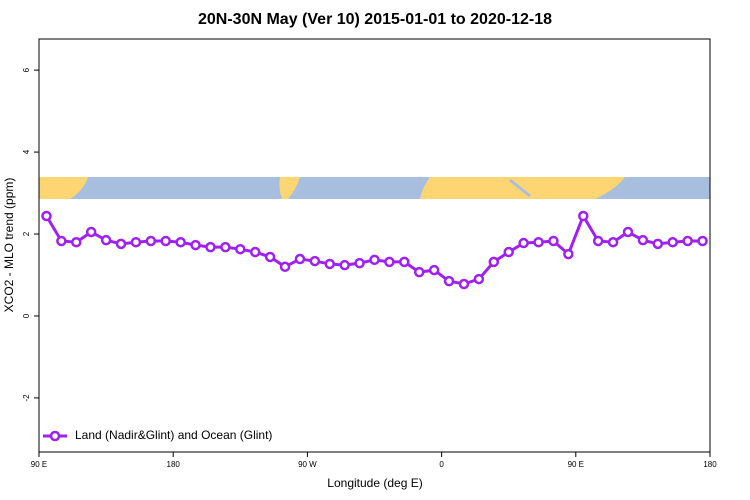  I want to click on y-tick-label: 2, so click(26, 233).